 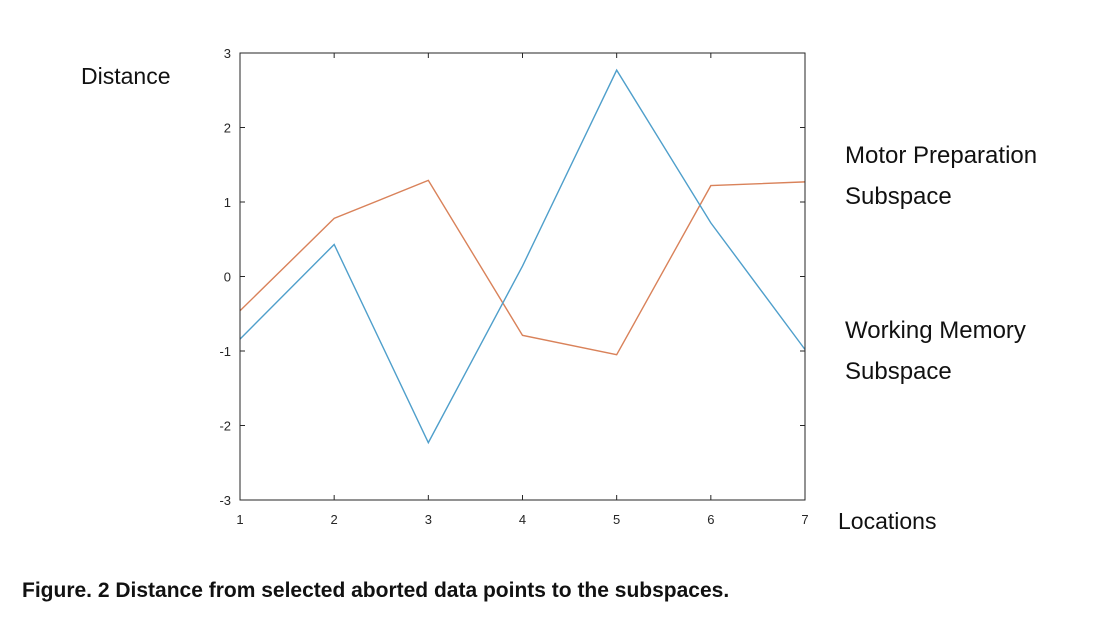 What do you see at coordinates (522, 267) in the screenshot?
I see `series-line-motor-preparation-subspace` at bounding box center [522, 267].